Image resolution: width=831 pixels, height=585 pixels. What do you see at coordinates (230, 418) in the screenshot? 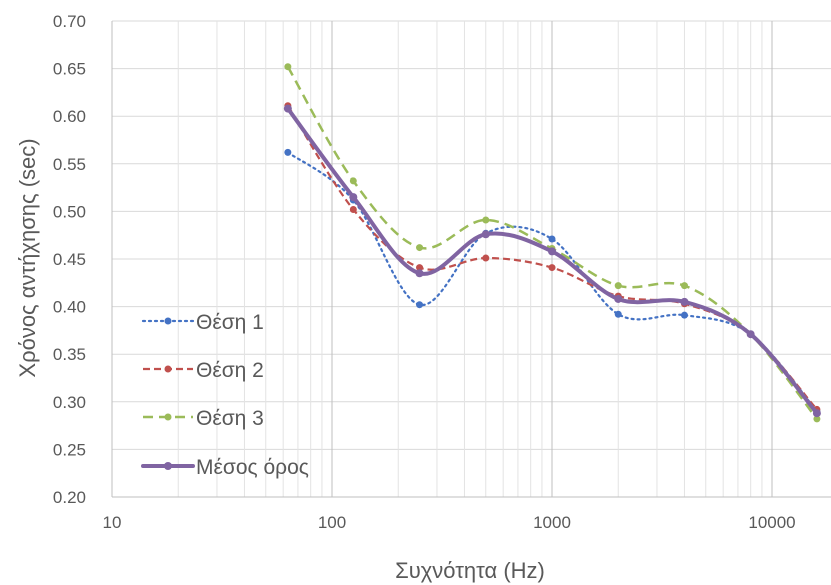
I see `legend-label: Θέση 3` at bounding box center [230, 418].